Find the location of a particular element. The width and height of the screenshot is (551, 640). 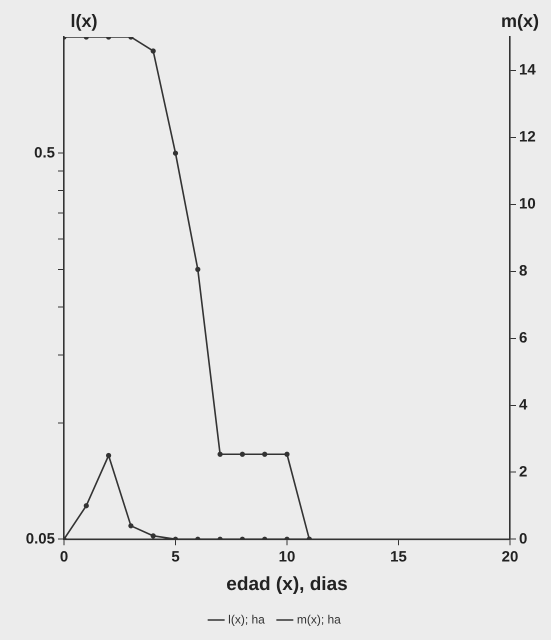

legend-label: l(x); ha is located at coordinates (247, 619).